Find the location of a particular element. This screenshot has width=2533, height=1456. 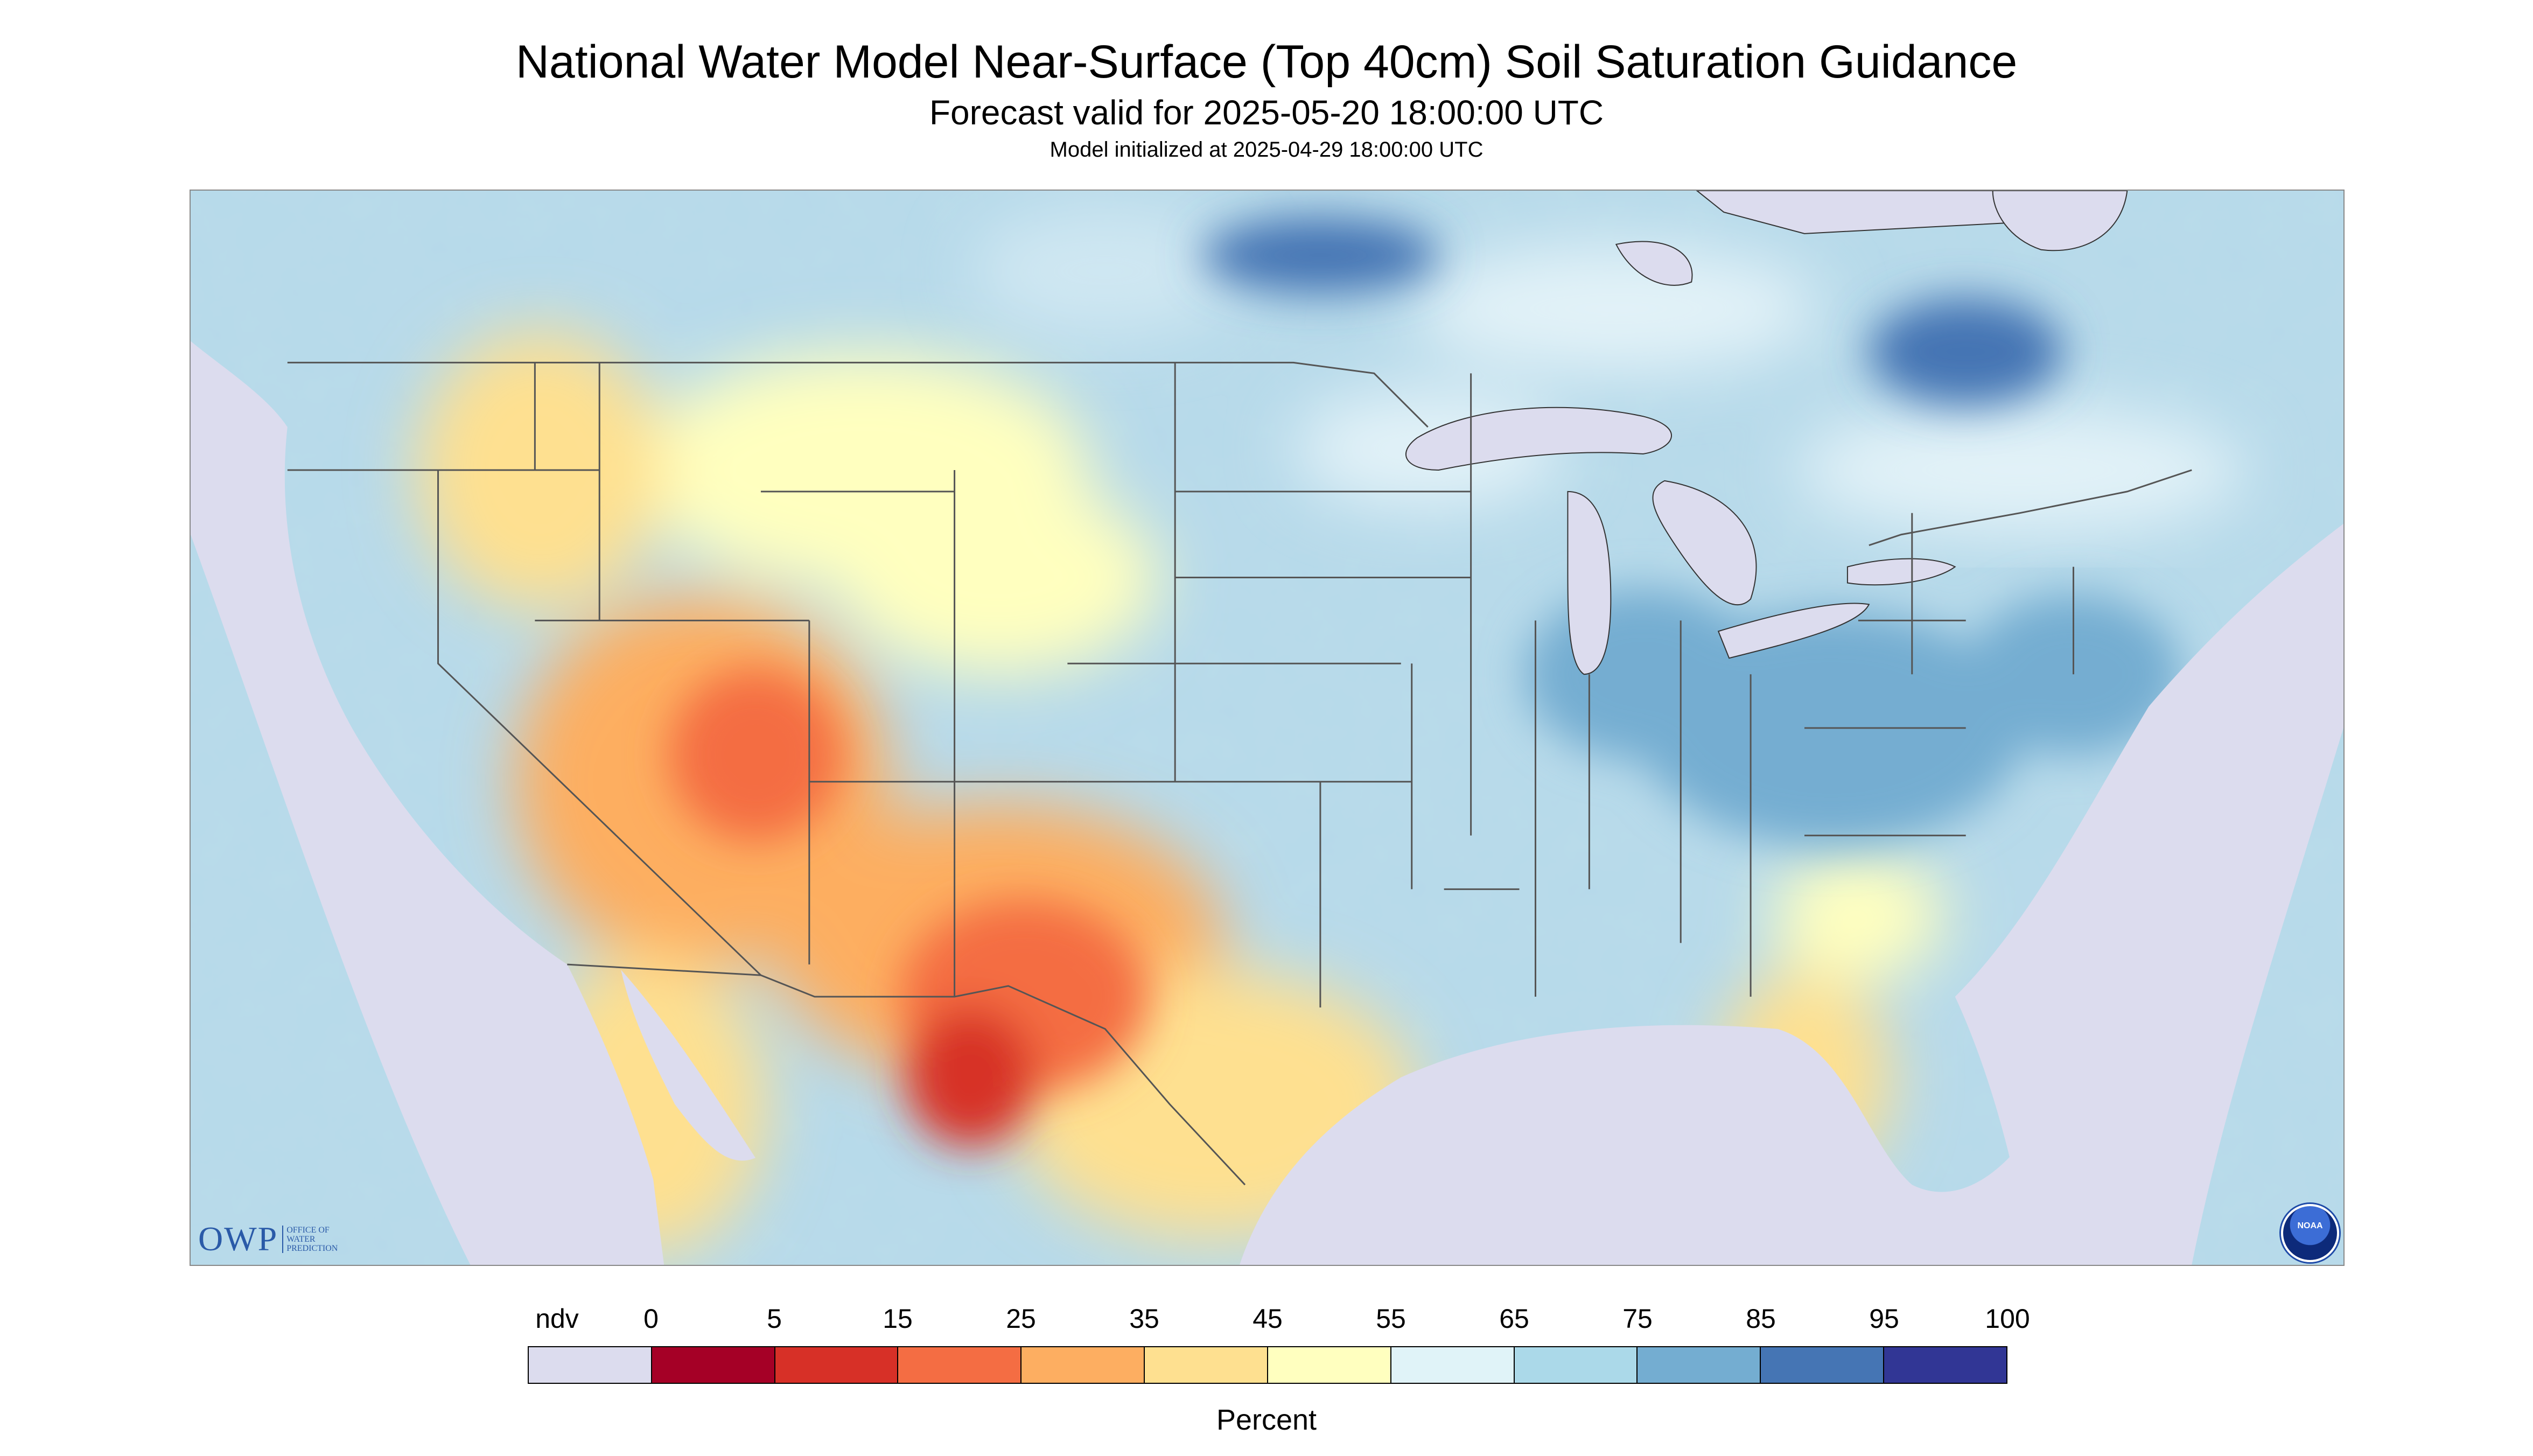

color-legend is located at coordinates (1267, 1365).